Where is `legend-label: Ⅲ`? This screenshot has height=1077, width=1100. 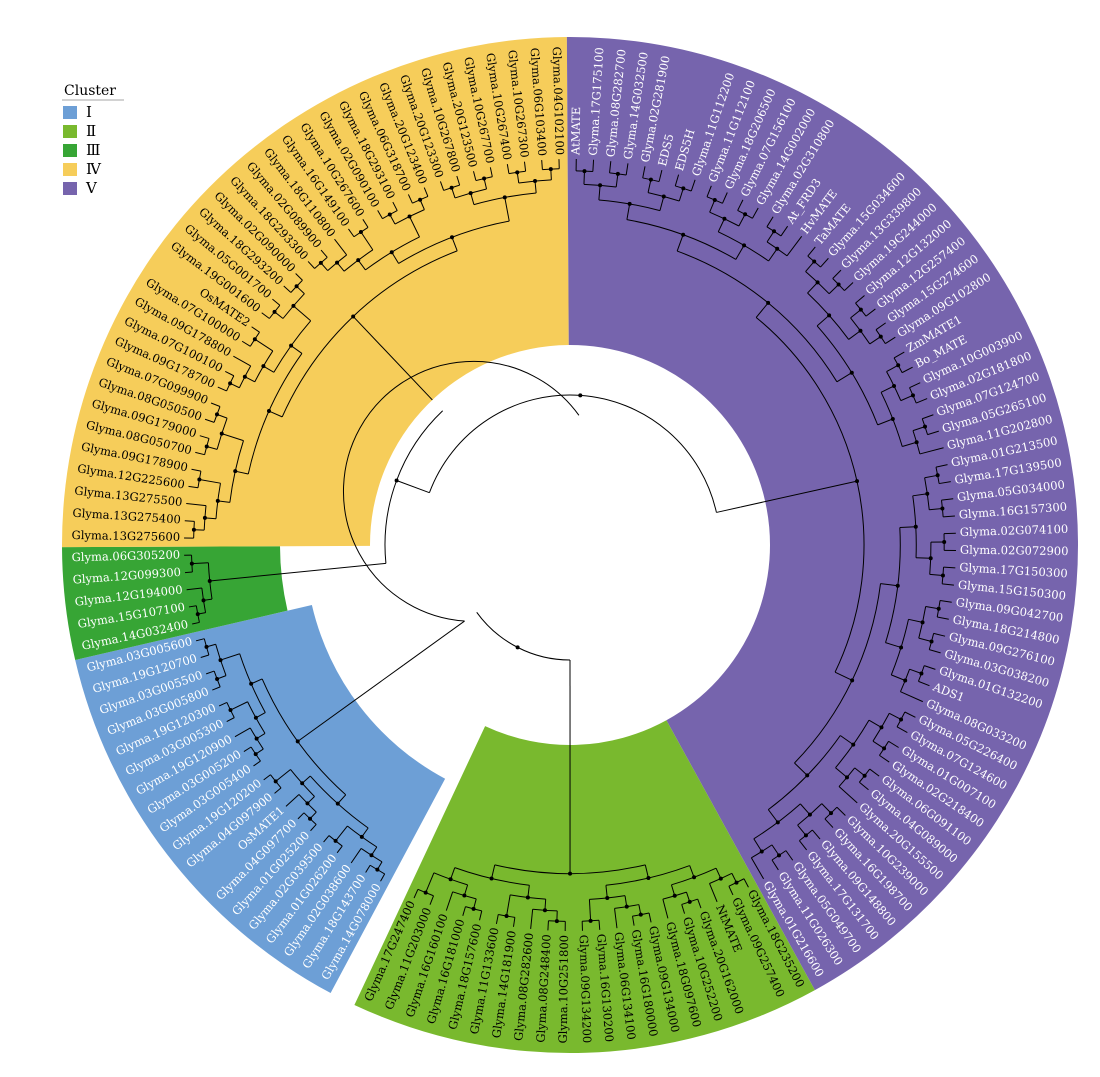 legend-label: Ⅲ is located at coordinates (93, 150).